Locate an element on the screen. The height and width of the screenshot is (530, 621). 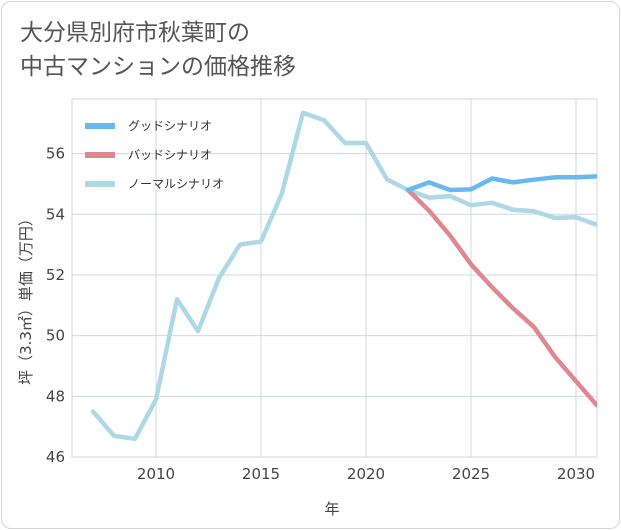
x-tick-label: 2030 is located at coordinates (576, 474).